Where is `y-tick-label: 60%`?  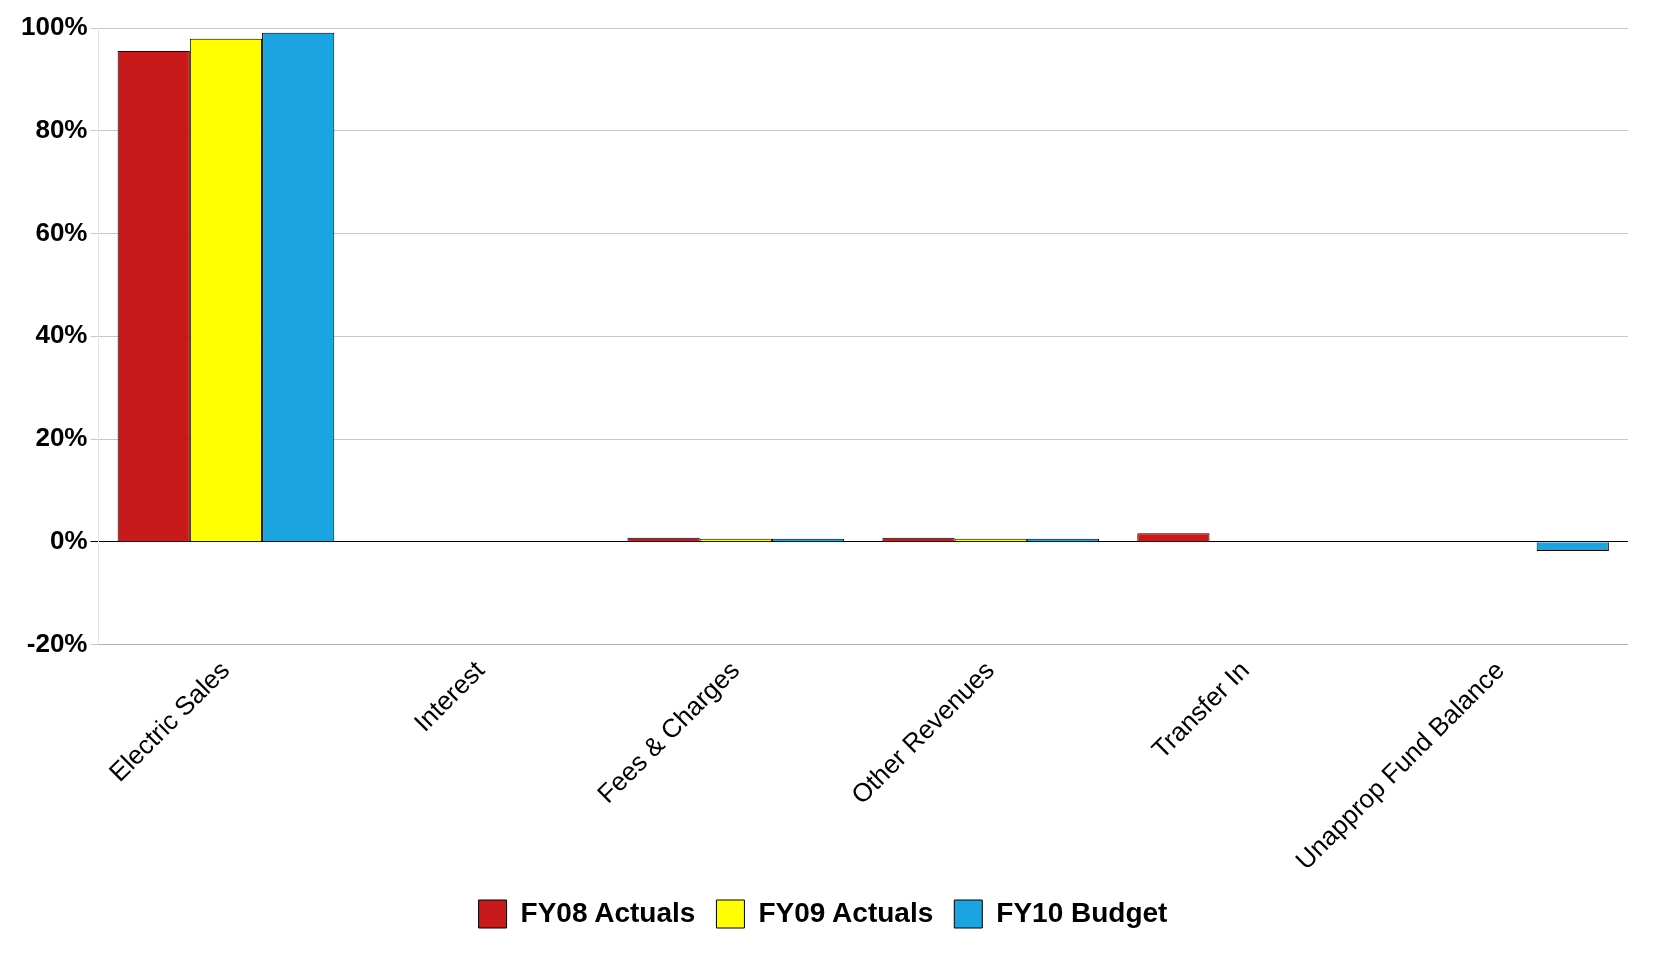 y-tick-label: 60% is located at coordinates (61, 231).